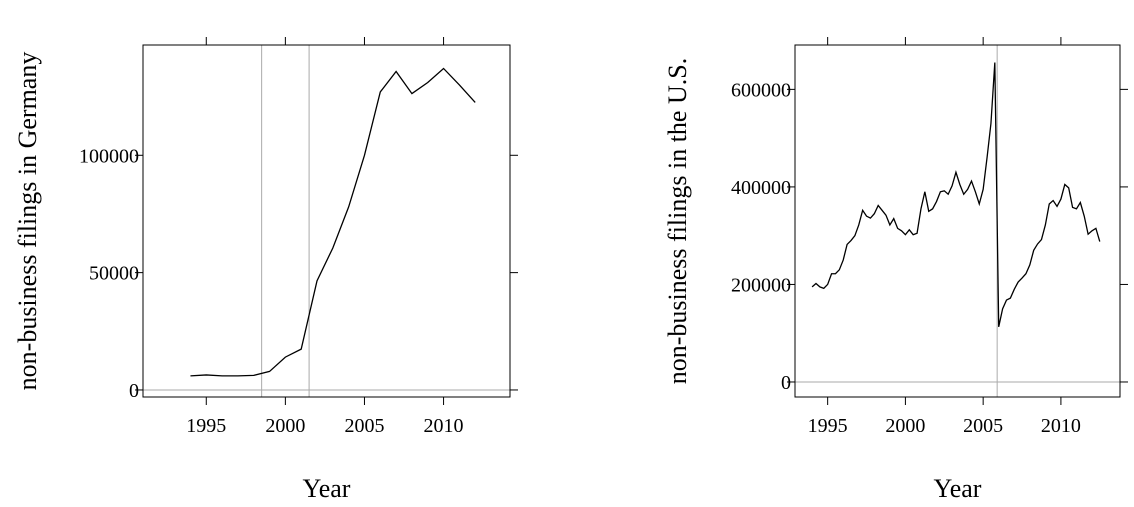  Describe the element at coordinates (761, 188) in the screenshot. I see `y-tick-label: 400000` at that location.